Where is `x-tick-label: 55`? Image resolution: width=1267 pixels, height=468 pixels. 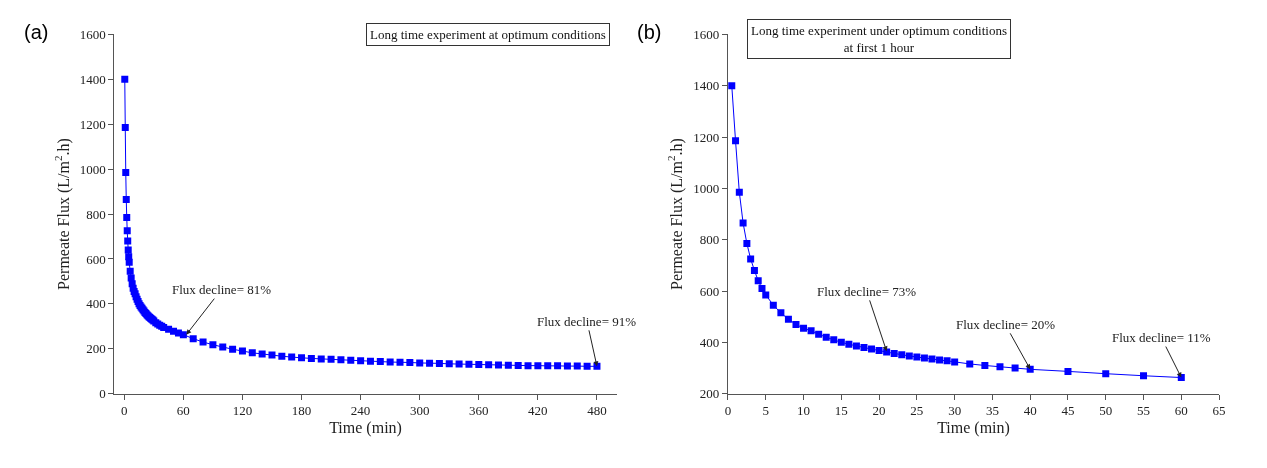 x-tick-label: 55 is located at coordinates (1144, 411).